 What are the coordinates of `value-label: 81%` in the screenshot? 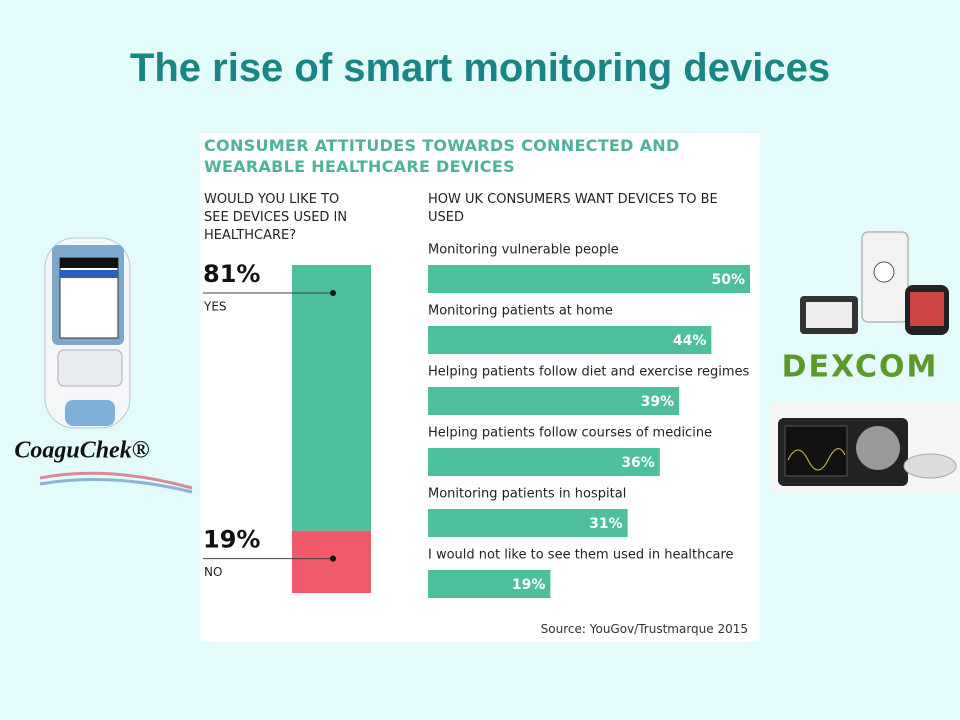 It's located at (231, 274).